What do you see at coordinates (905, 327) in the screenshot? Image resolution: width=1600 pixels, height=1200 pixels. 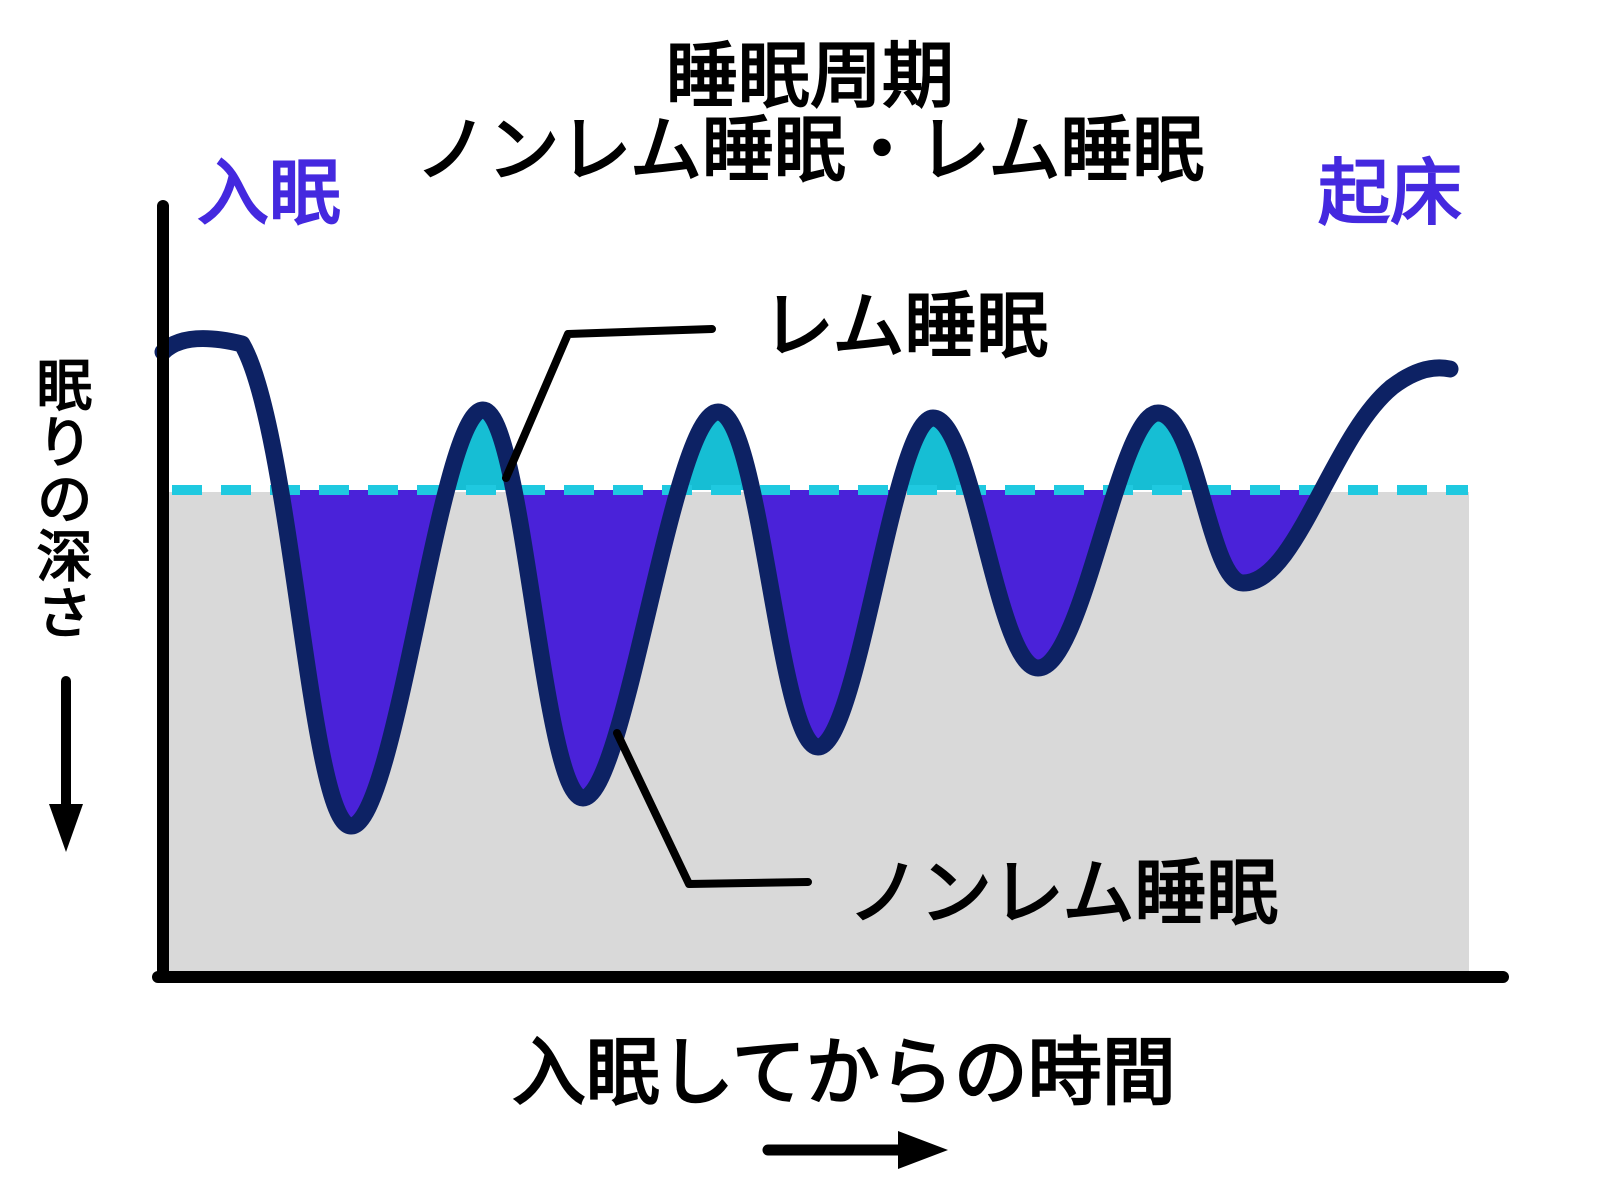 I see `rem-sleep-label: レム睡眠` at bounding box center [905, 327].